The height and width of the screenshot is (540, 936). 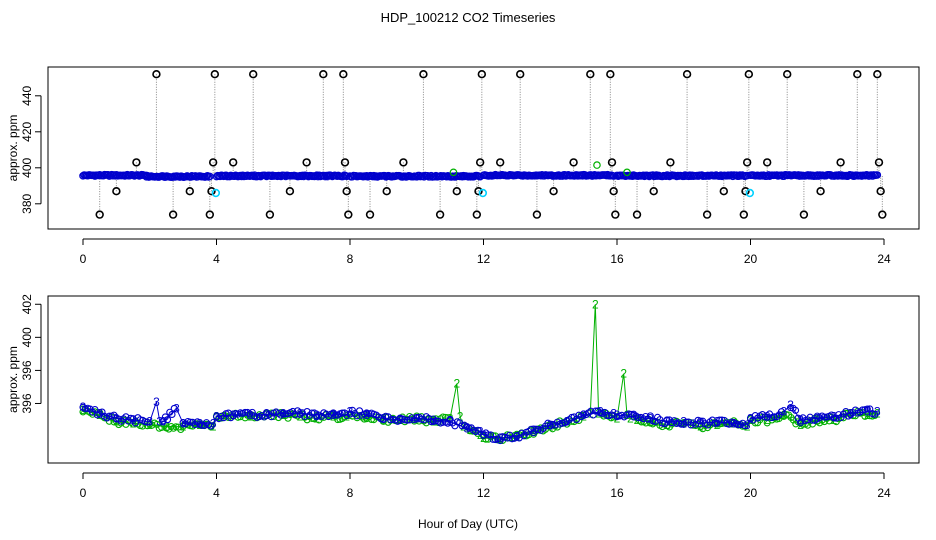 What do you see at coordinates (13, 379) in the screenshot?
I see `y-axis-label: approx. ppm` at bounding box center [13, 379].